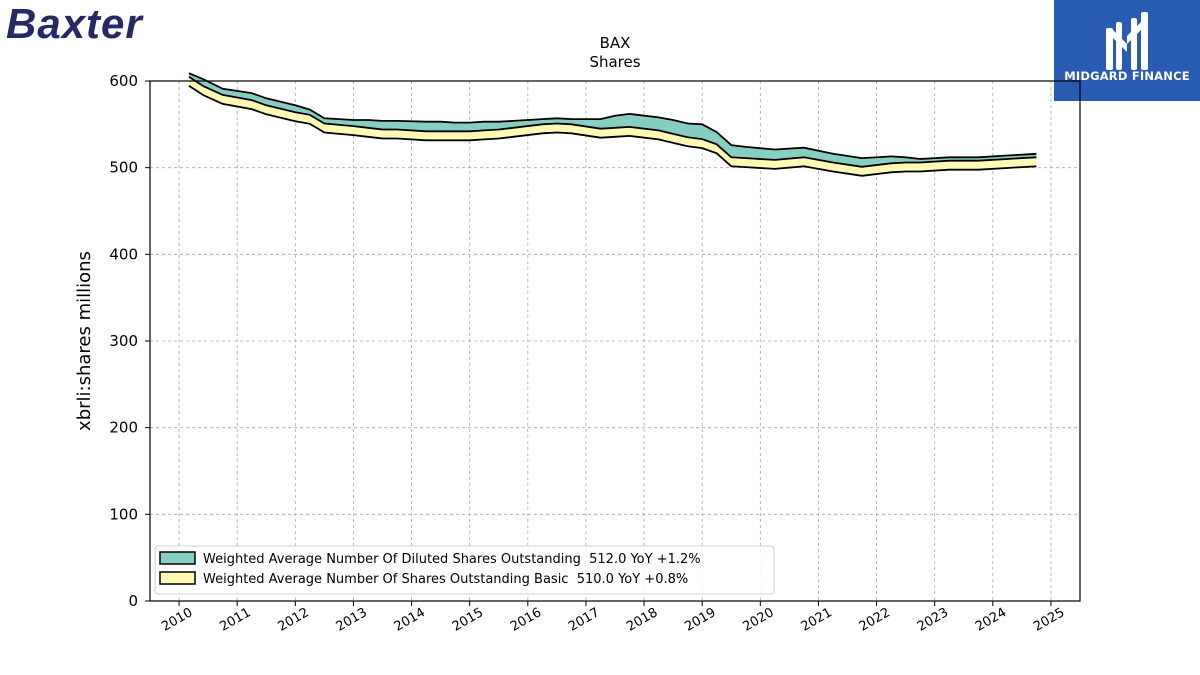 Image resolution: width=1200 pixels, height=675 pixels. What do you see at coordinates (1127, 41) in the screenshot?
I see `midgard-monogram-icon` at bounding box center [1127, 41].